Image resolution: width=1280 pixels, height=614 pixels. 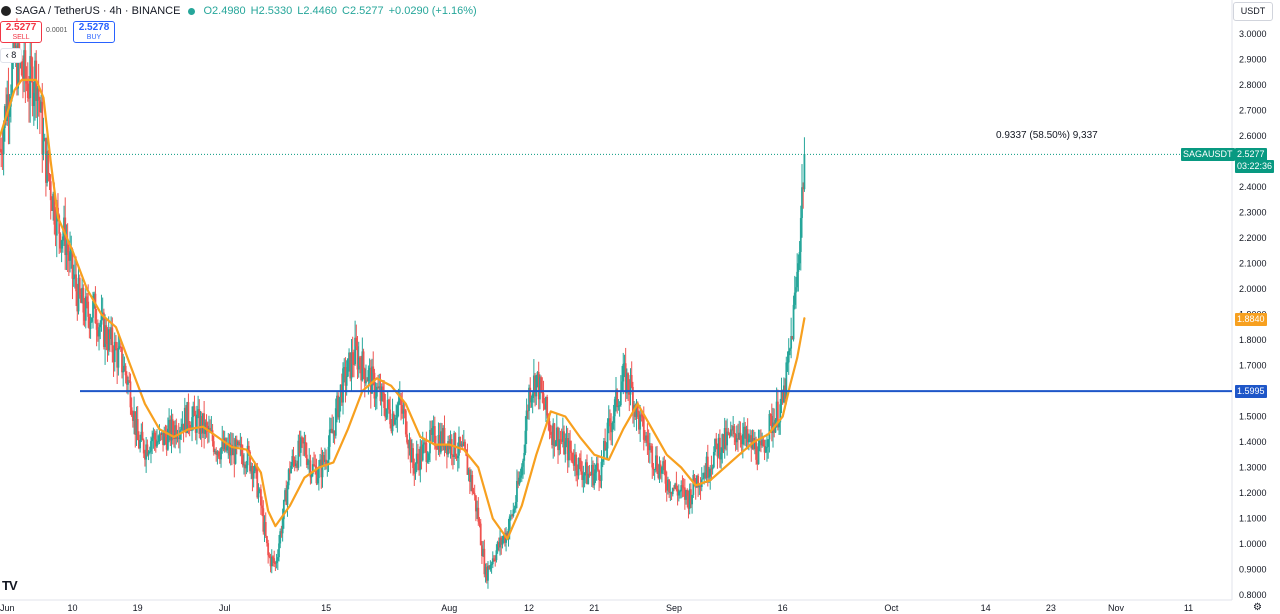 I want to click on time-axis-tick-label: 11, so click(x=1188, y=608).